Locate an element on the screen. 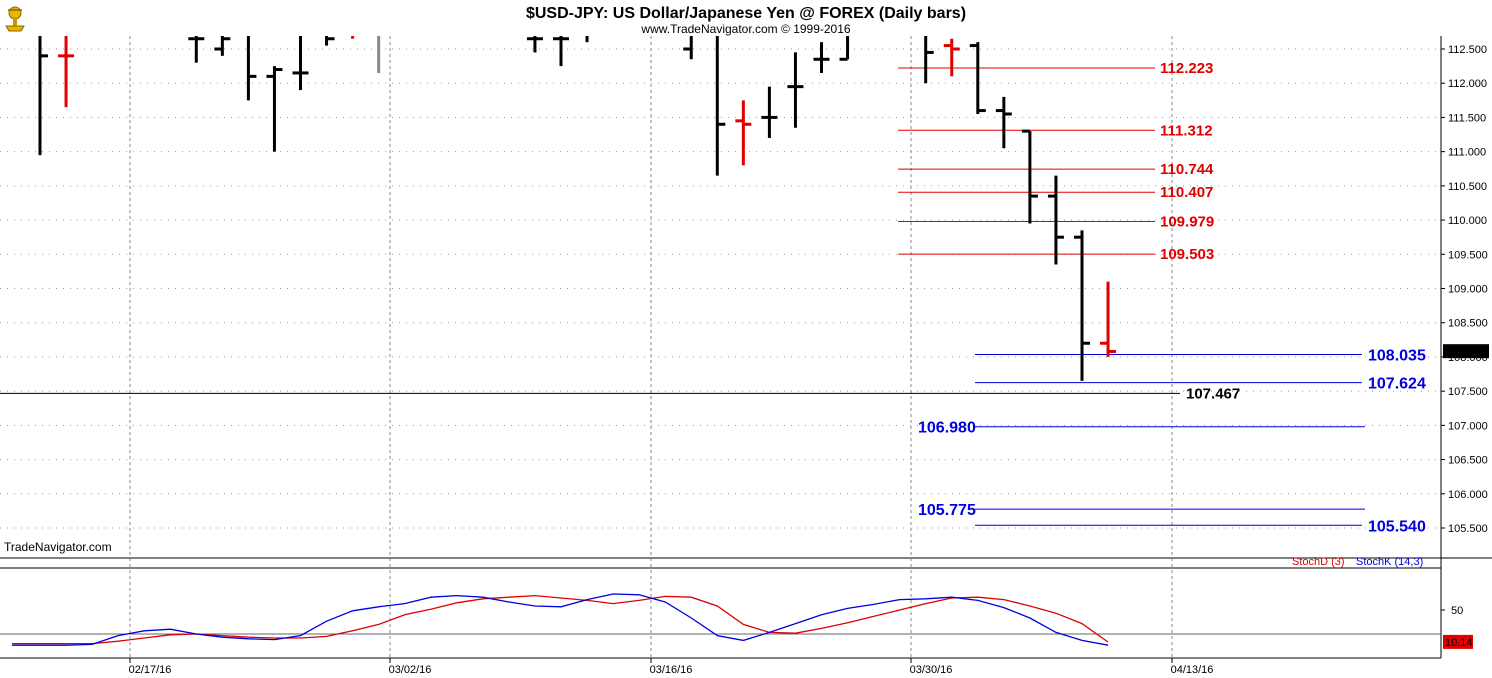  y-tick-label: 110.000 is located at coordinates (1467, 221).